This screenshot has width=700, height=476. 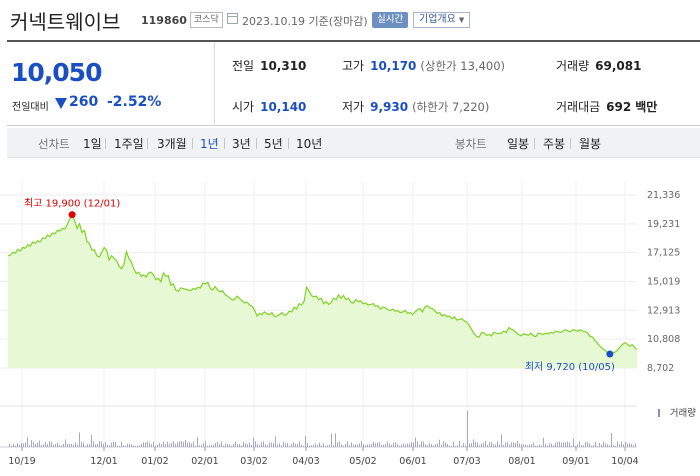 What do you see at coordinates (241, 144) in the screenshot?
I see `period-3y: 3년` at bounding box center [241, 144].